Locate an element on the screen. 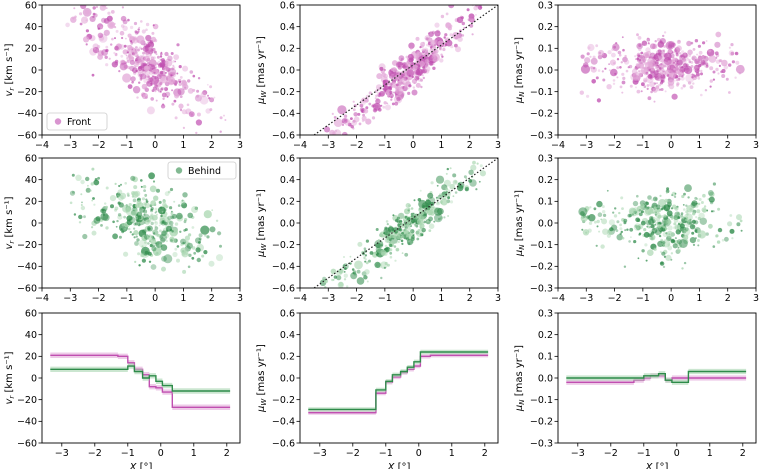 This screenshot has width=760, height=473. y-tick-label: 40 is located at coordinates (31, 335).